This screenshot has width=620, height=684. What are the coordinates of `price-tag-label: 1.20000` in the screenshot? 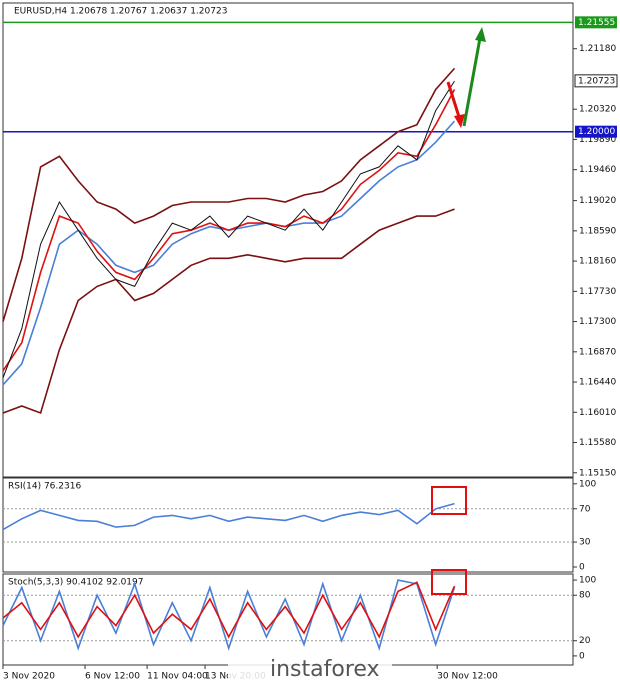 It's located at (596, 132).